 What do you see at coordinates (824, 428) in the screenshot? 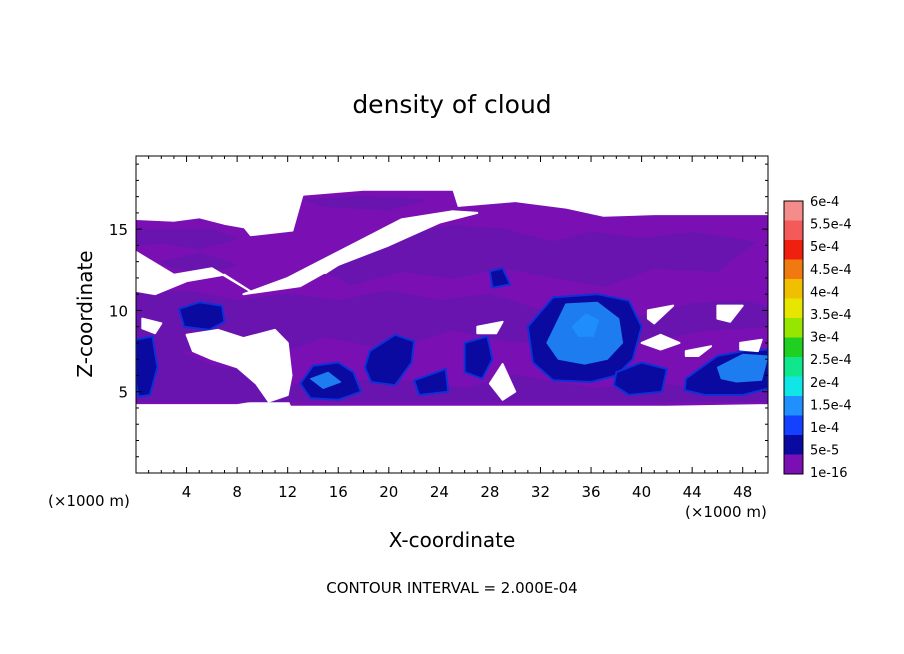
I see `colorbar-label: 1e-4` at bounding box center [824, 428].